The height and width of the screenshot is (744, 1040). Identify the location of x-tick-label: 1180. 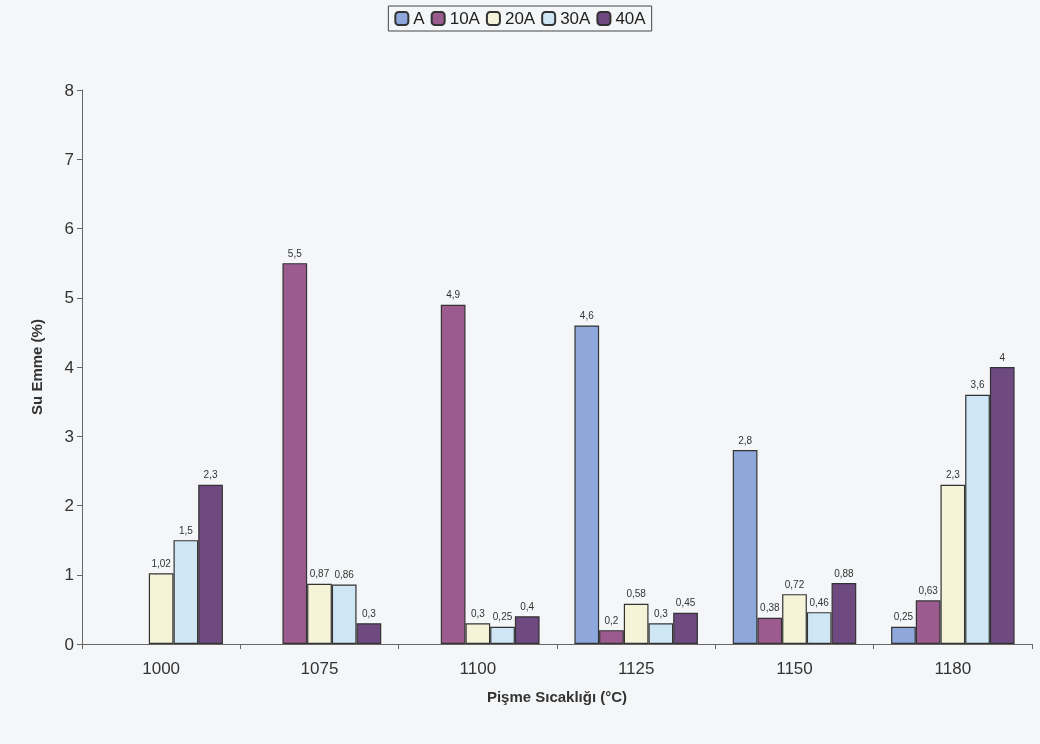
(953, 668).